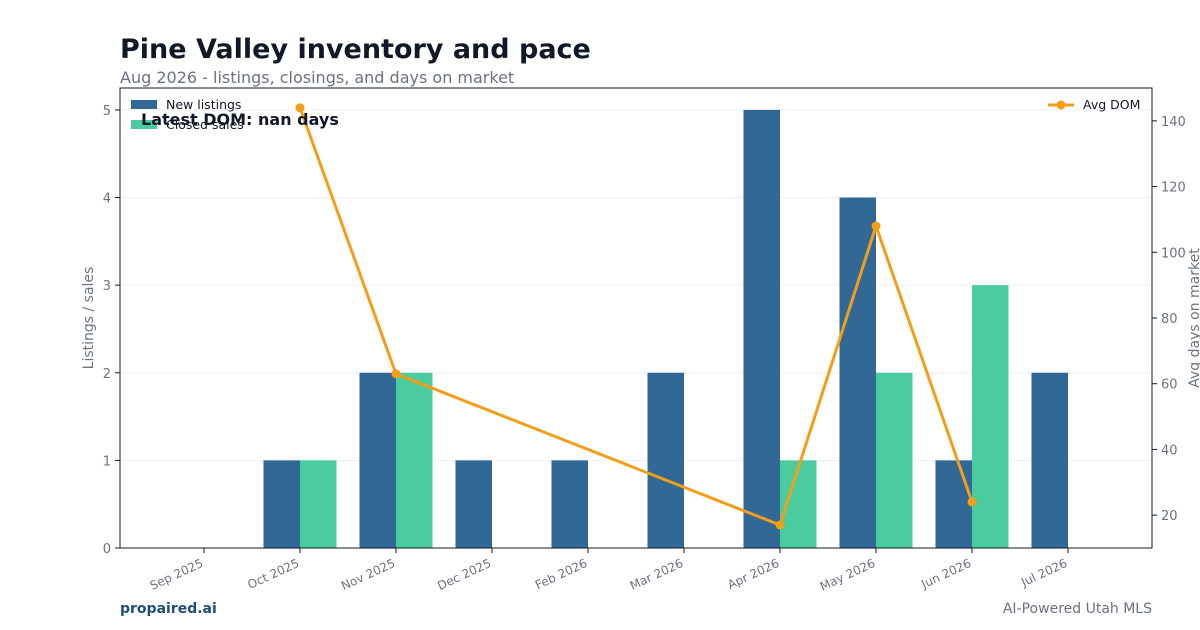 This screenshot has height=630, width=1200. Describe the element at coordinates (1043, 573) in the screenshot. I see `x-tick-label: Jul 2026` at that location.